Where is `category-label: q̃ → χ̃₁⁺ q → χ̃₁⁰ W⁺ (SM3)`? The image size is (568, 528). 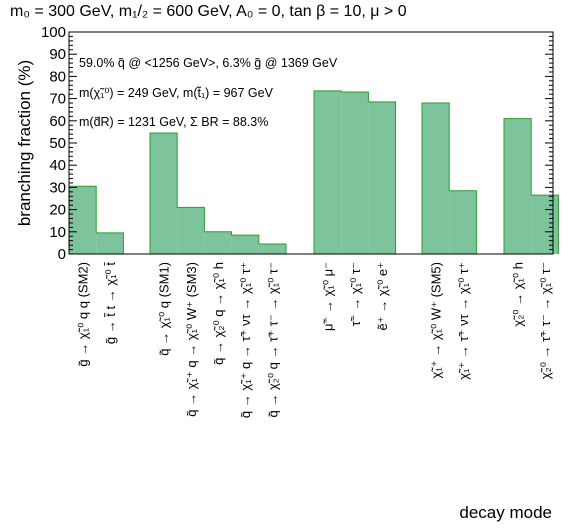 category-label: q̃ → χ̃₁⁺ q → χ̃₁⁰ W⁺ (SM3) is located at coordinates (191, 339).